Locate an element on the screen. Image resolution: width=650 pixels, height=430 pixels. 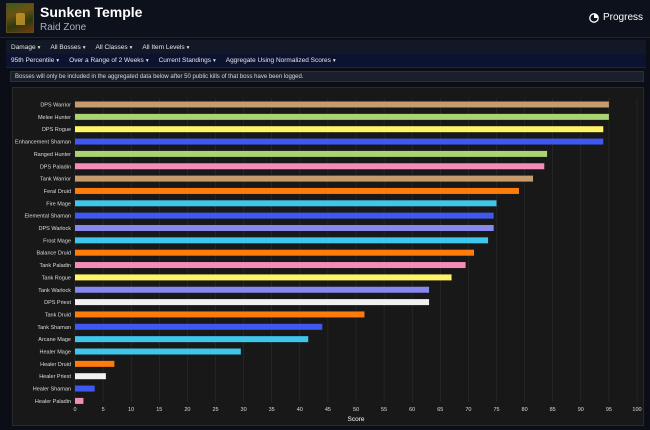
zone-header: Sunken Temple Raid Zone Progress is located at coordinates (325, 19).